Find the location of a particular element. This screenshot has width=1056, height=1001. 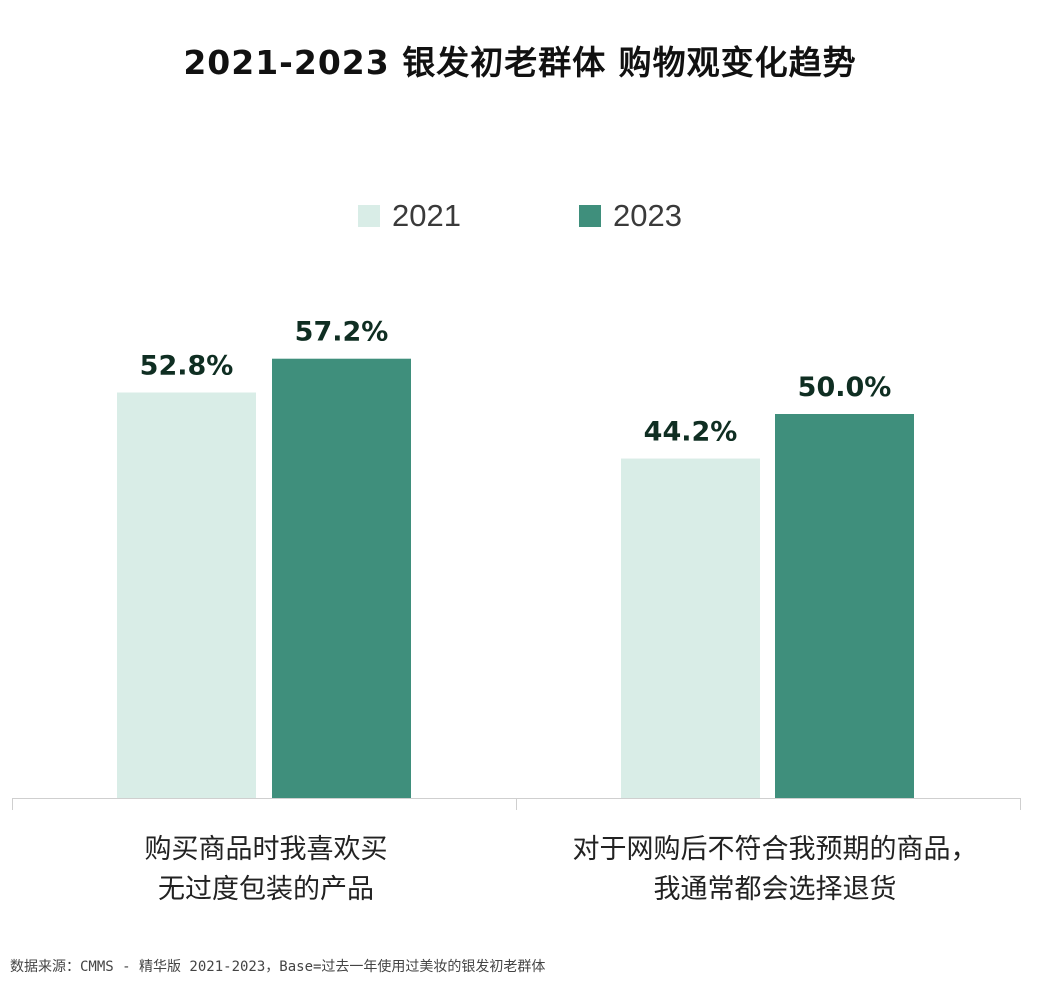

category-label-0: 购买商品时我喜欢买 无过度包装的产品 is located at coordinates (266, 870).